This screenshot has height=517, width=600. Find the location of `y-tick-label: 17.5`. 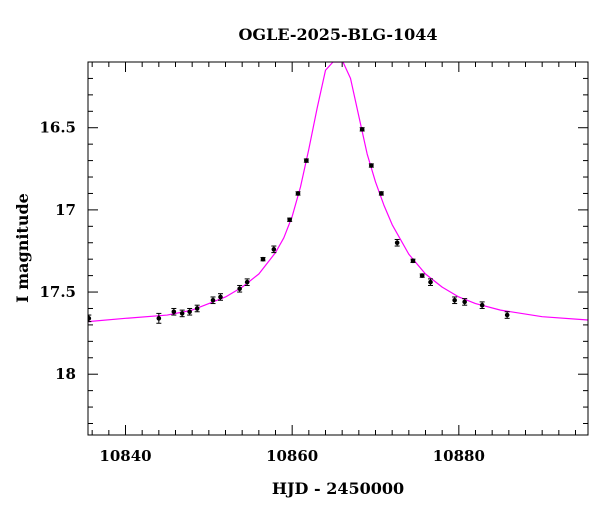

y-tick-label: 17.5 is located at coordinates (57, 292).